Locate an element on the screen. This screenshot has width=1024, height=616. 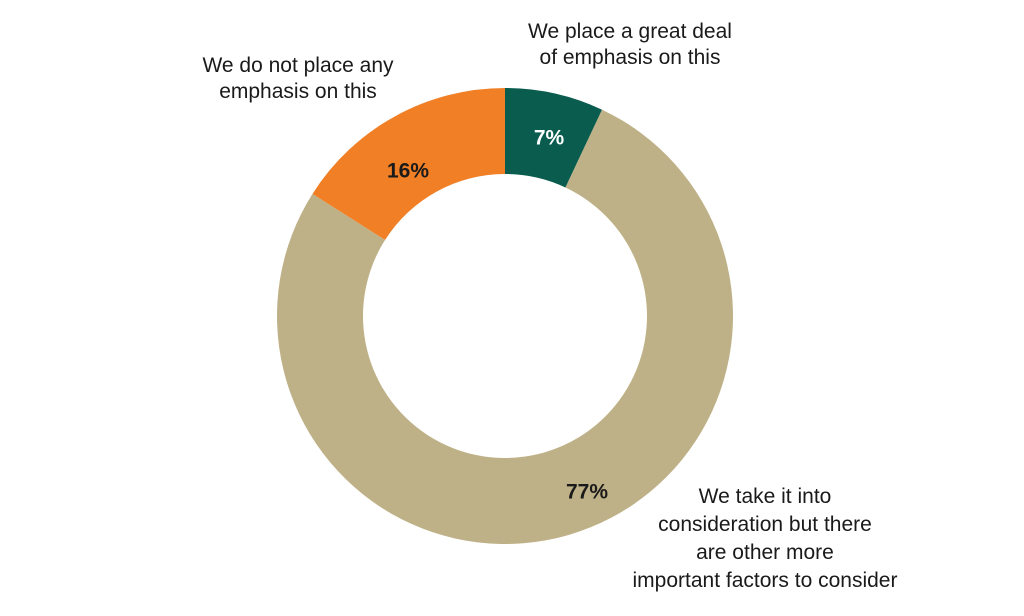
slice-value-label-2: 77% is located at coordinates (587, 492).